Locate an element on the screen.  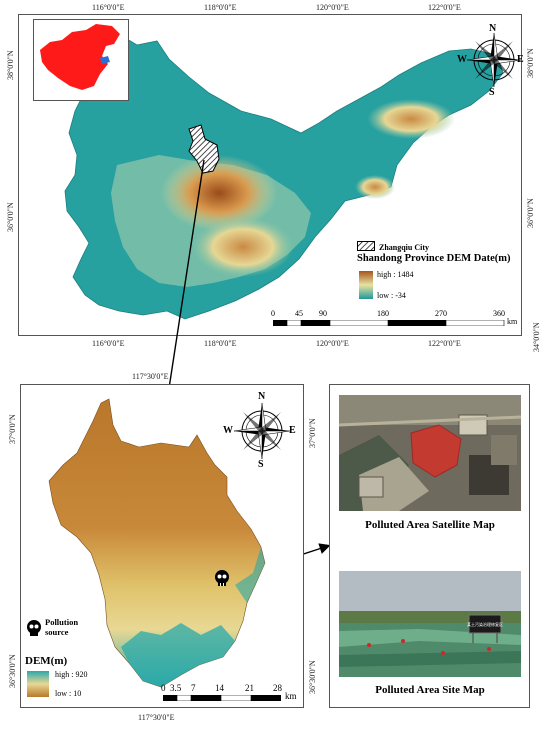
lon-bottom-122: 122°0'0"E is located at coordinates (444, 343).